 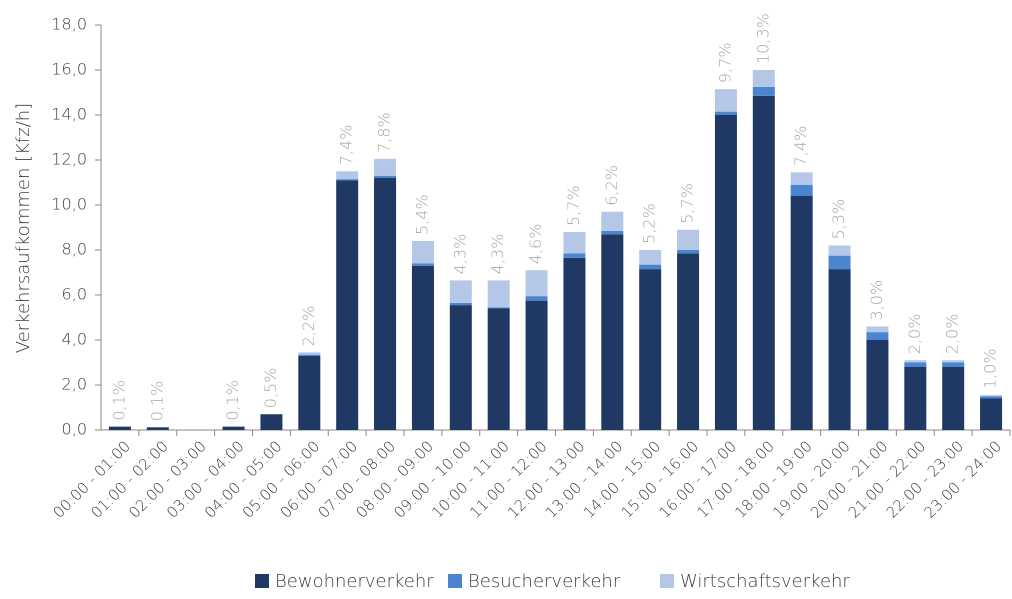 I want to click on share-label: 10,3%, so click(x=762, y=38).